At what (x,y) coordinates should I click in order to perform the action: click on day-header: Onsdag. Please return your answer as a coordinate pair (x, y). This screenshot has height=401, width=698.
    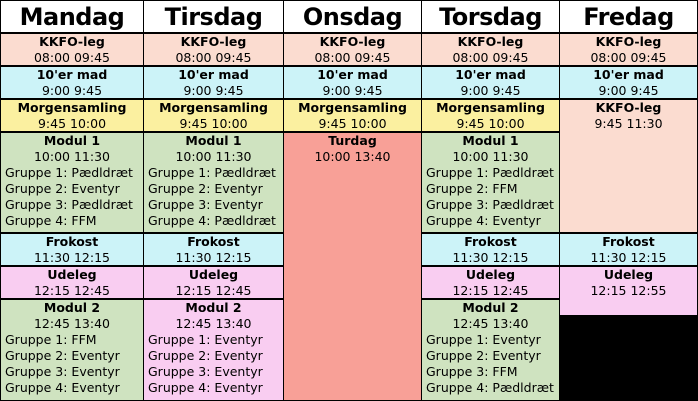
    Looking at the image, I should click on (352, 16).